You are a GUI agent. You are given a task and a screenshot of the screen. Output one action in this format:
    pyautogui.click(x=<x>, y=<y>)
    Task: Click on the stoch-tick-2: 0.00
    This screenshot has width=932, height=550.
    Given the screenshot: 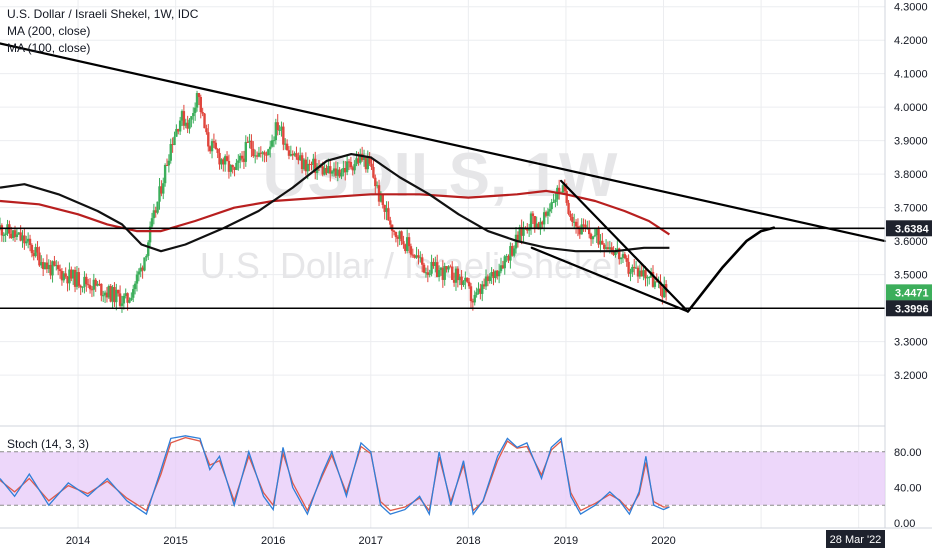 What is the action you would take?
    pyautogui.click(x=904, y=524)
    